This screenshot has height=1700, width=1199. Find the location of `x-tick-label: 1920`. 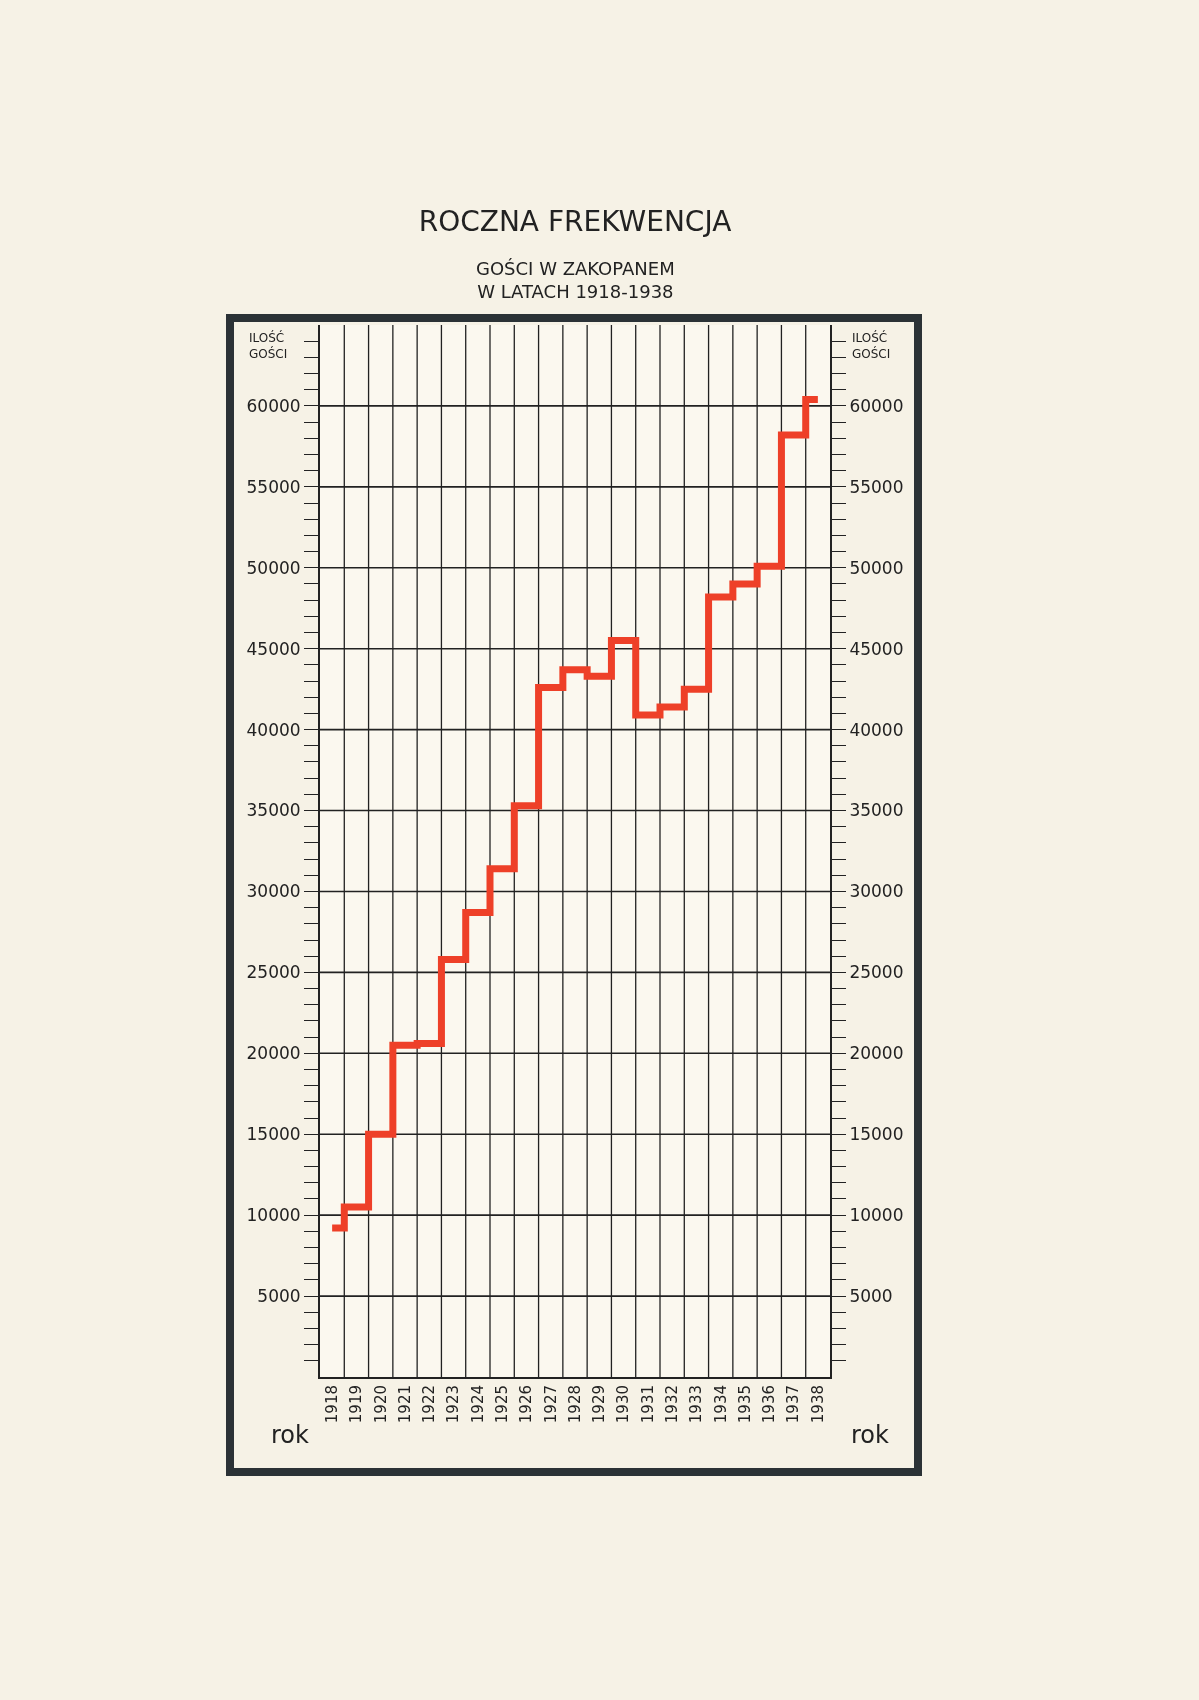

x-tick-label: 1920 is located at coordinates (380, 1404).